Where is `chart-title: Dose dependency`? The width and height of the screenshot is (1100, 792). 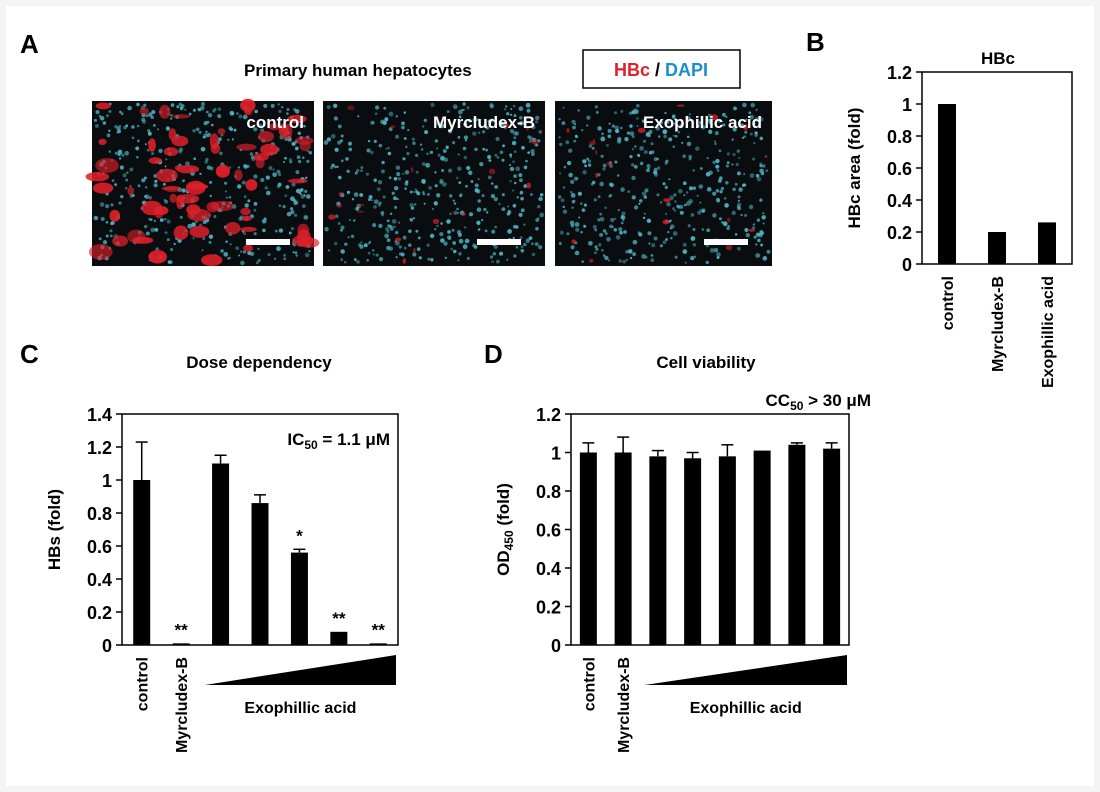
chart-title: Dose dependency is located at coordinates (259, 362).